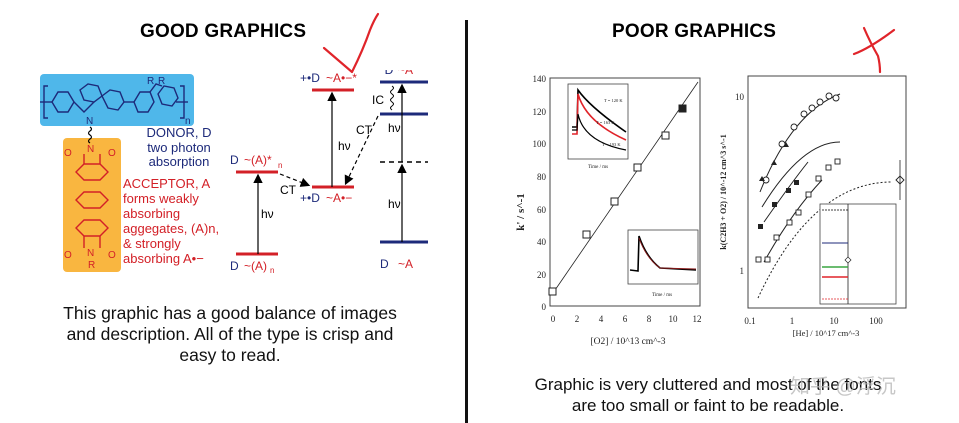 The width and height of the screenshot is (959, 423). Describe the element at coordinates (255, 266) in the screenshot. I see `svg-text: ~(A)` at that location.